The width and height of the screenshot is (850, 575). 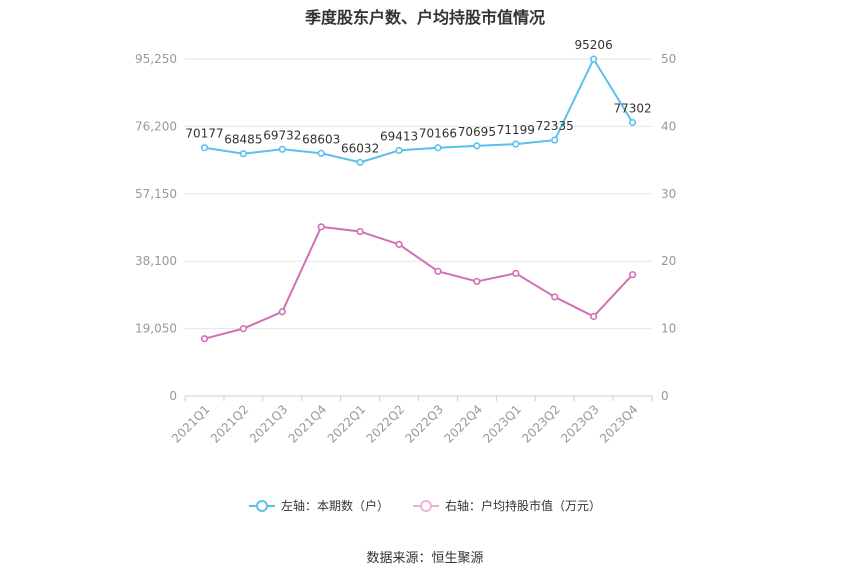 What do you see at coordinates (156, 329) in the screenshot?
I see `y-left-tick-label: 19,050` at bounding box center [156, 329].